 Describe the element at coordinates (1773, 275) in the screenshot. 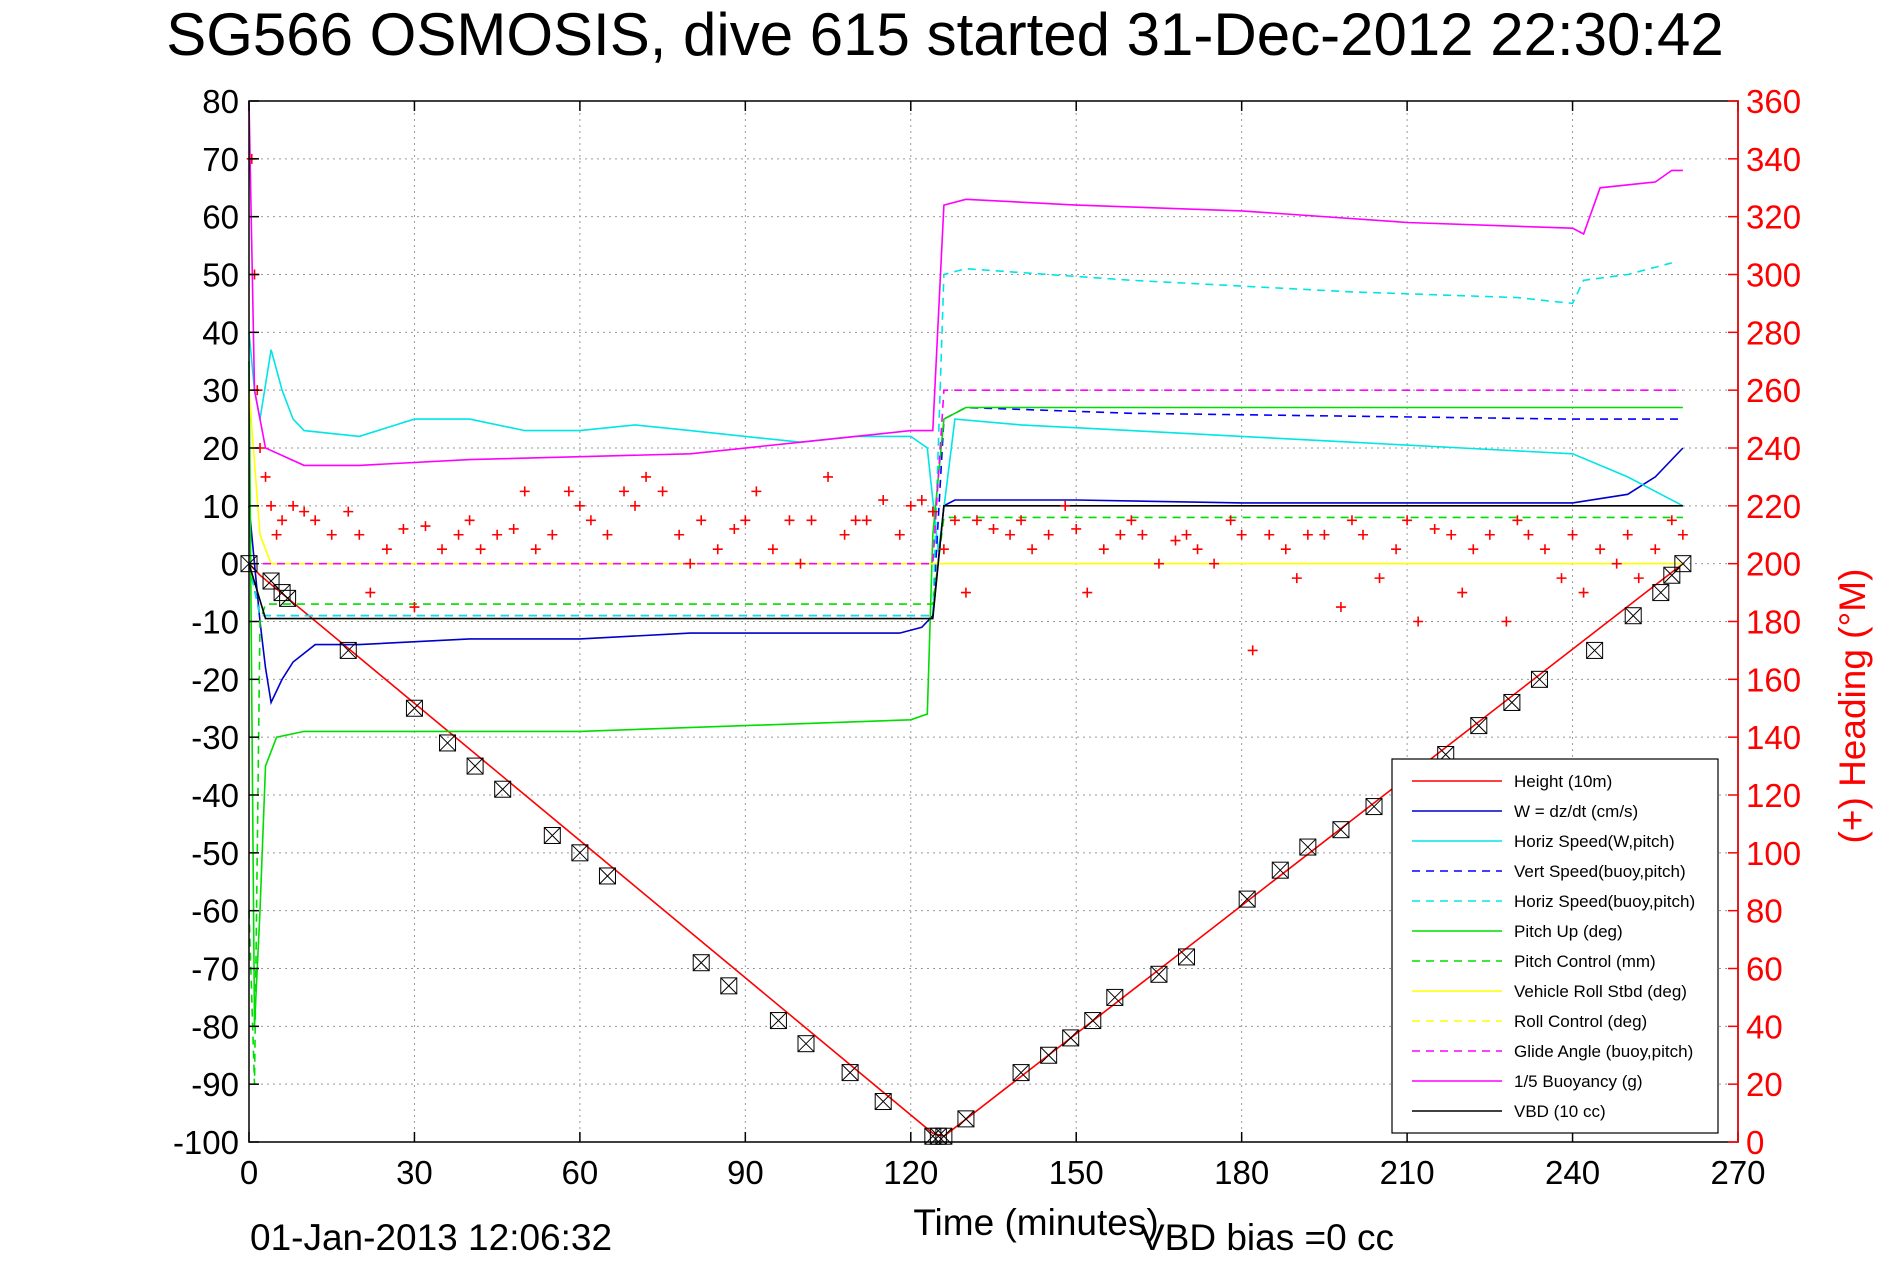

I see `right-tick-label: 300` at that location.